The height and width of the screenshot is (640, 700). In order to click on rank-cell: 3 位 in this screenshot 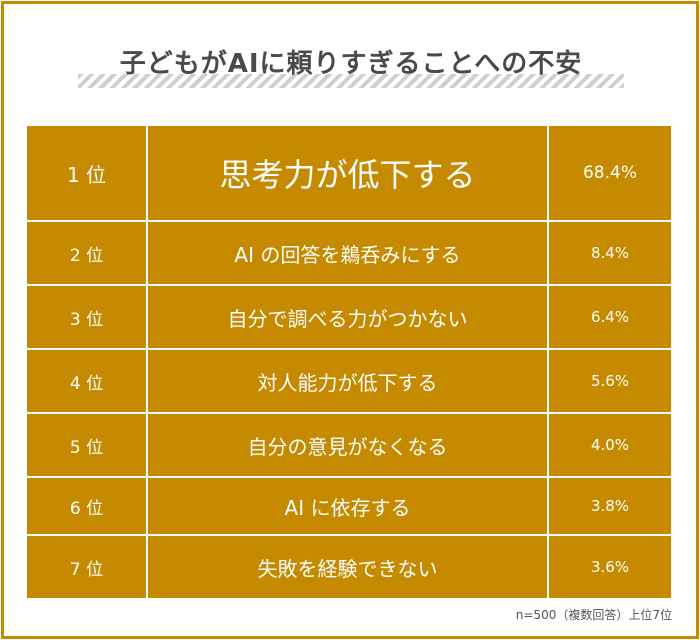, I will do `click(87, 317)`.